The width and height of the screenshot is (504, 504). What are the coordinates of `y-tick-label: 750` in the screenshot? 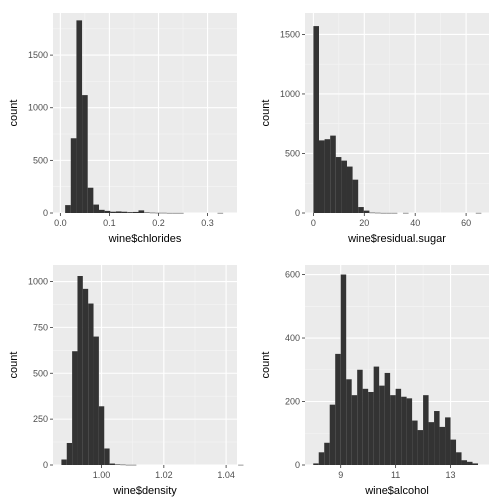 It's located at (40, 327).